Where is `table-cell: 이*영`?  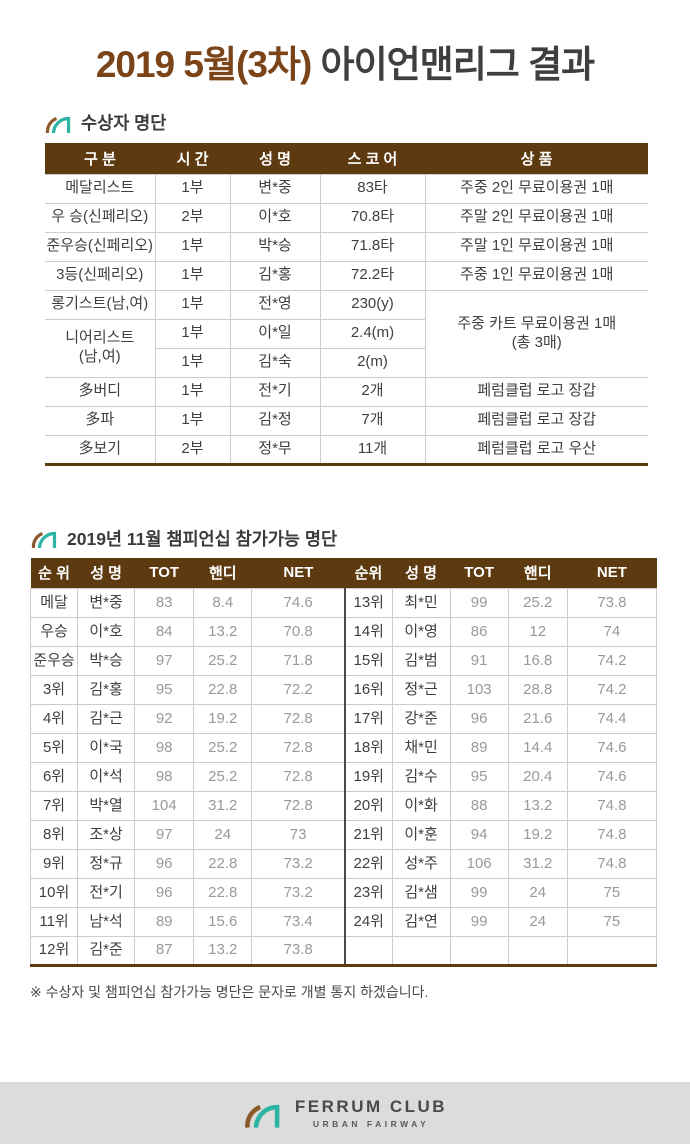 table-cell: 이*영 is located at coordinates (421, 632).